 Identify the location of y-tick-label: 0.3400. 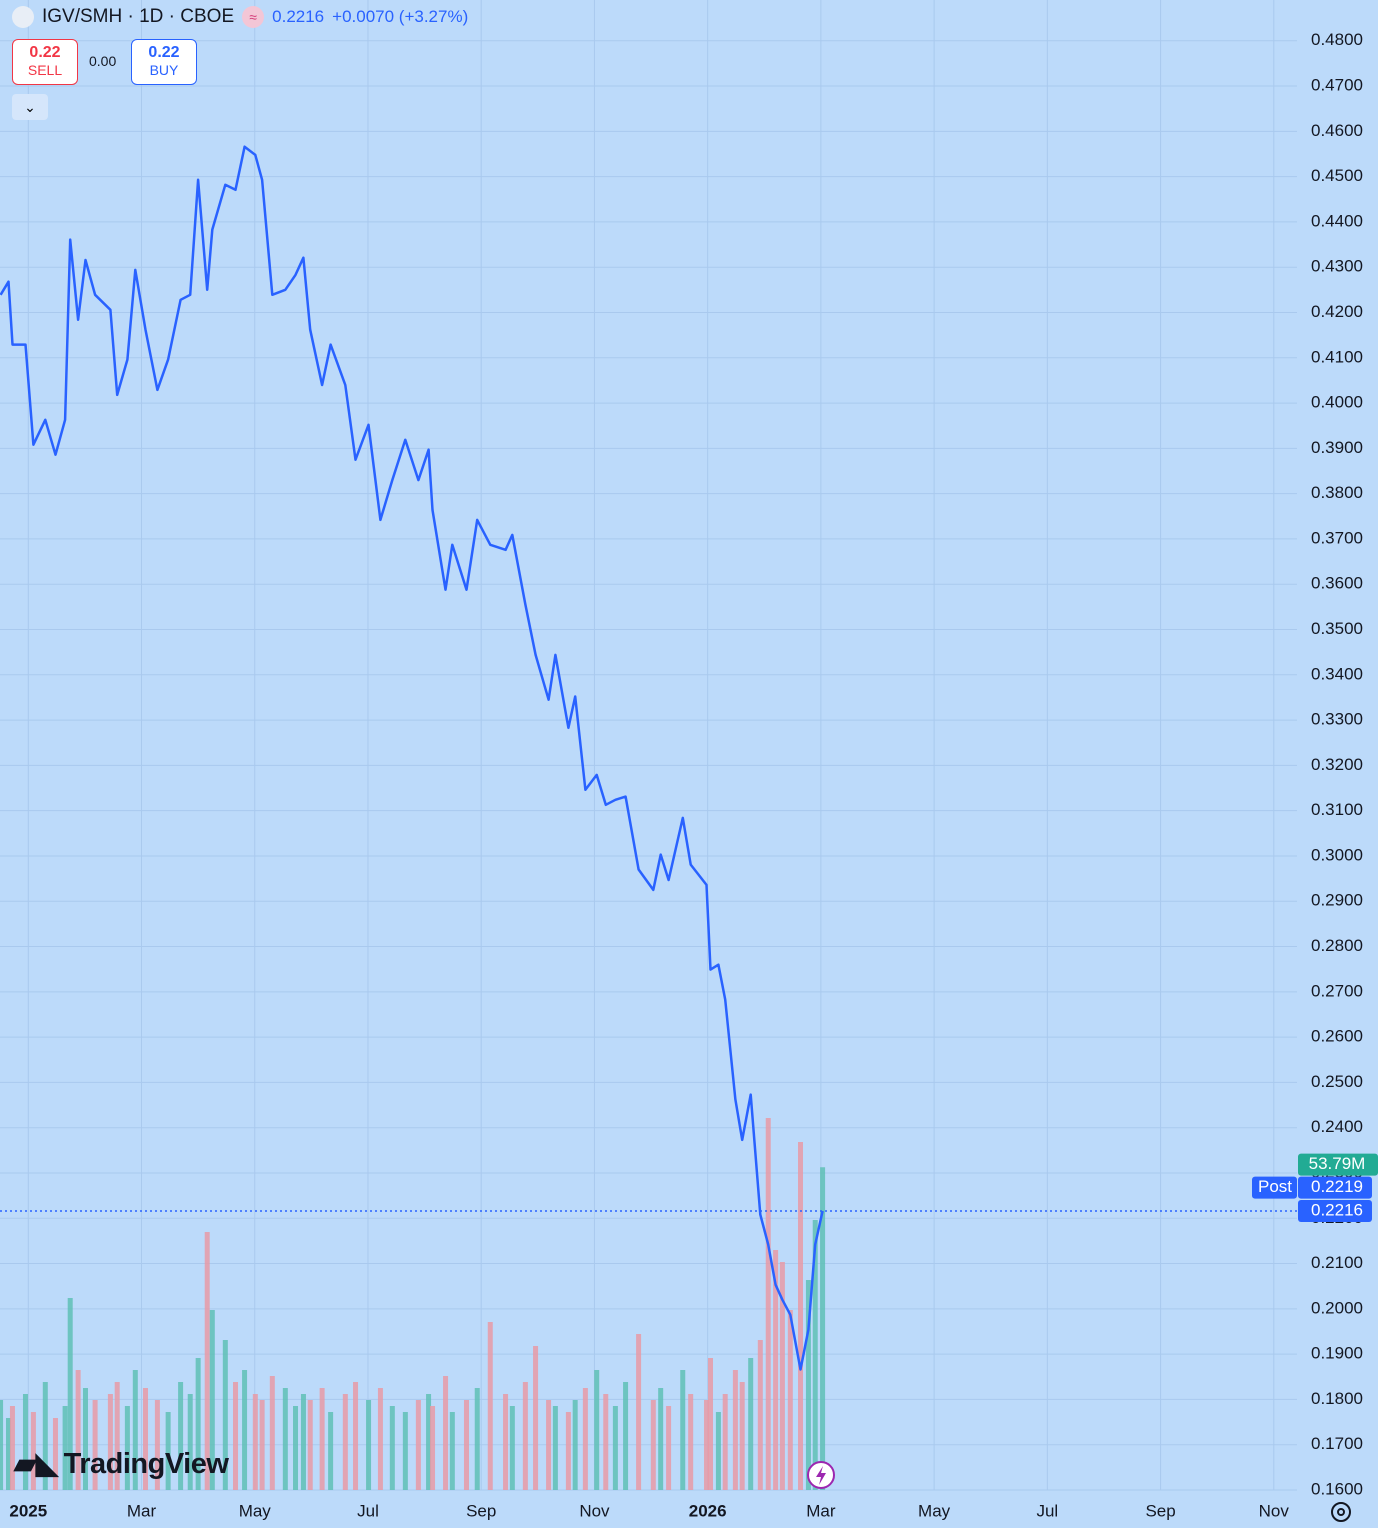
(1337, 673).